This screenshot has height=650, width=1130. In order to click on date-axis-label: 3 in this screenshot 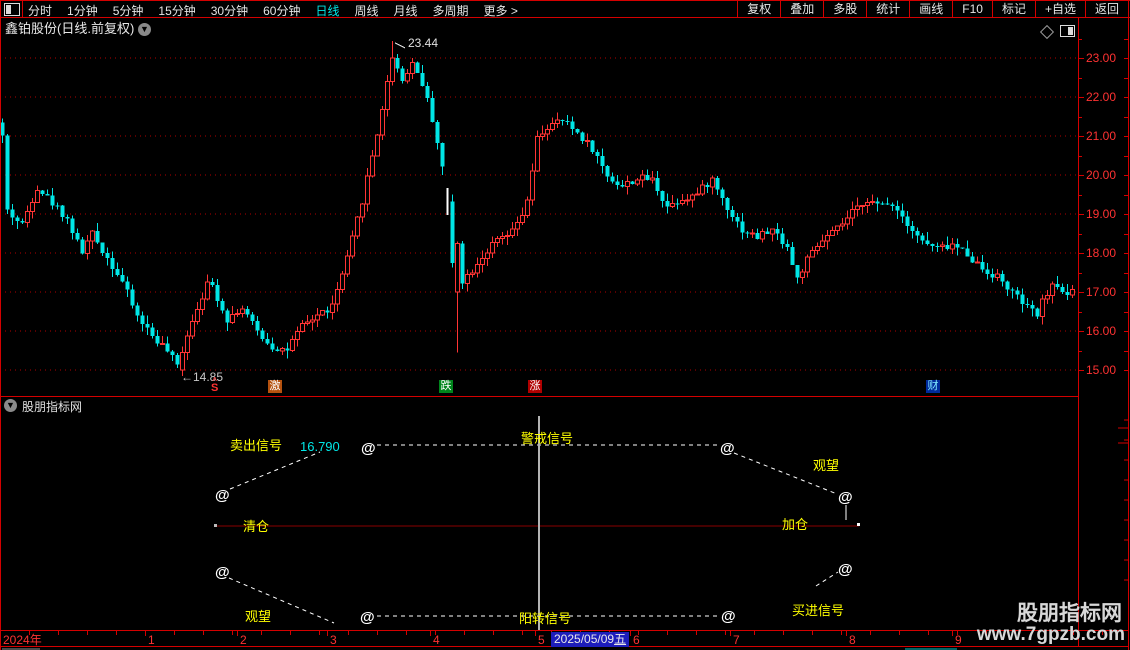, I will do `click(333, 640)`.